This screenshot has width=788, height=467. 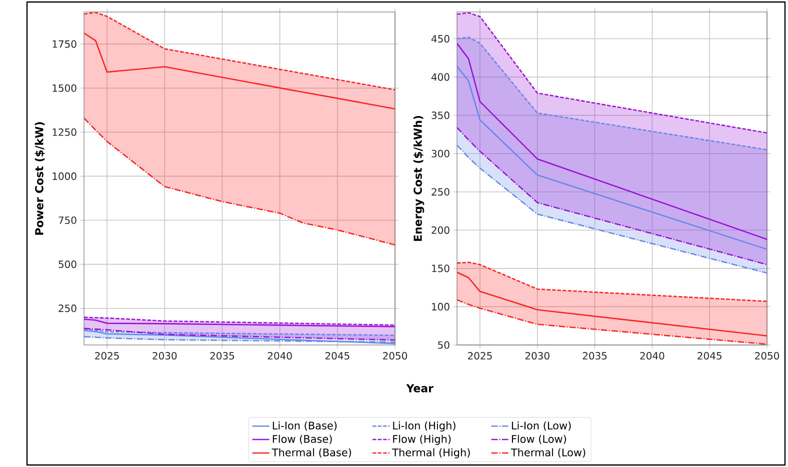 I want to click on legend-label: Flow (Base), so click(x=302, y=439).